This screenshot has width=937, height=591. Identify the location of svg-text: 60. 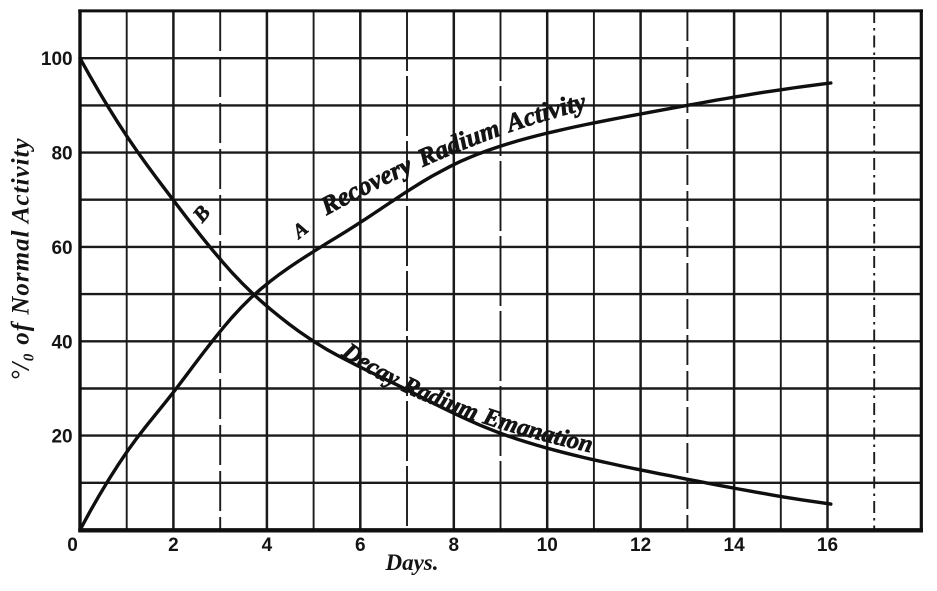
(61, 248).